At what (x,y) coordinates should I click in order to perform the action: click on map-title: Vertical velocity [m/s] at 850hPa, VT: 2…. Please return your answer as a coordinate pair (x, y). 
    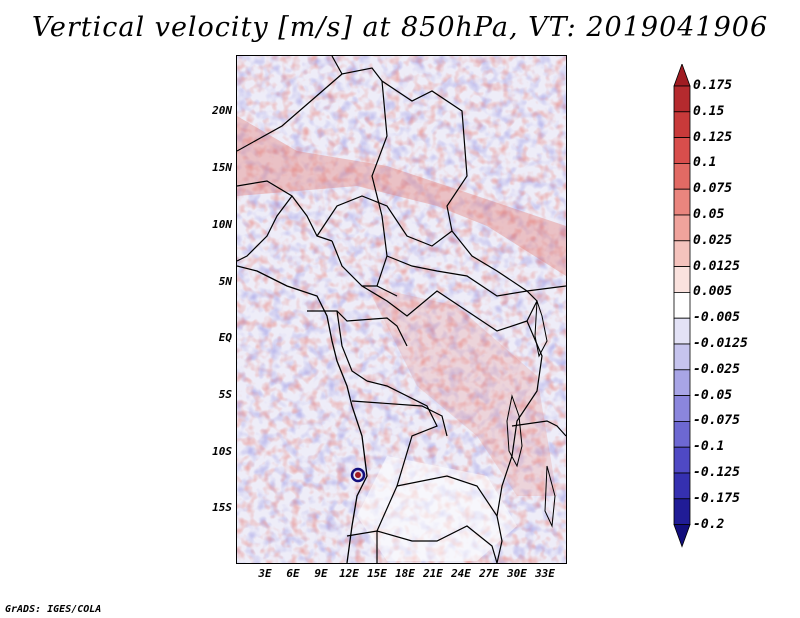
    Looking at the image, I should click on (400, 27).